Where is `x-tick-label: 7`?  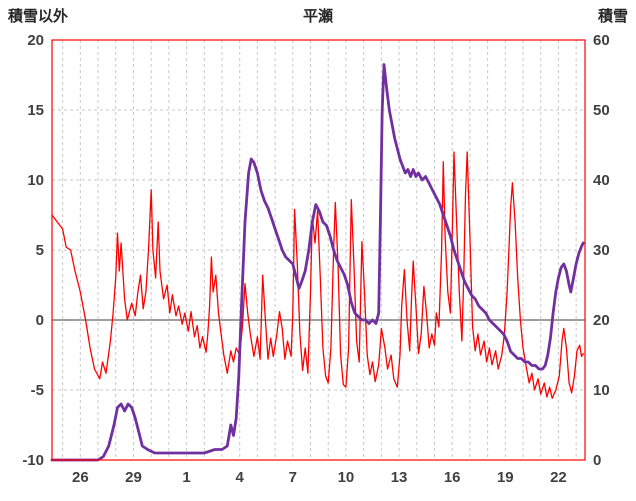 x-tick-label: 7 is located at coordinates (293, 477).